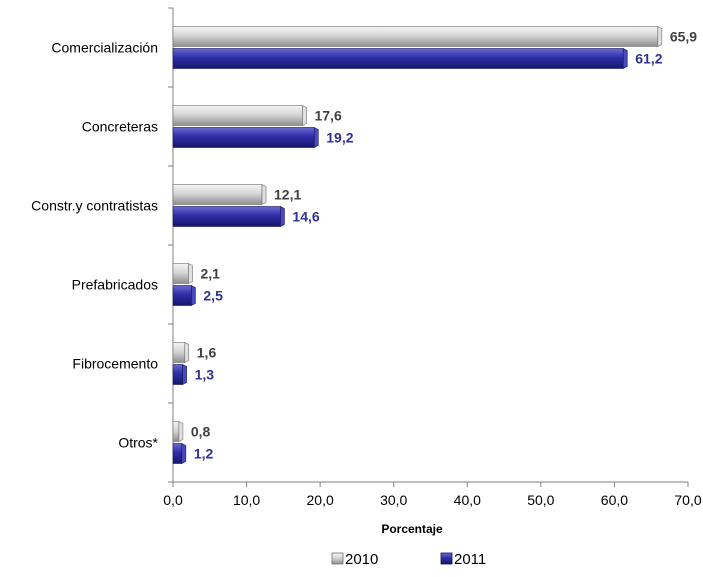 The width and height of the screenshot is (703, 577). What do you see at coordinates (305, 217) in the screenshot?
I see `value-label-2011: 14,6` at bounding box center [305, 217].